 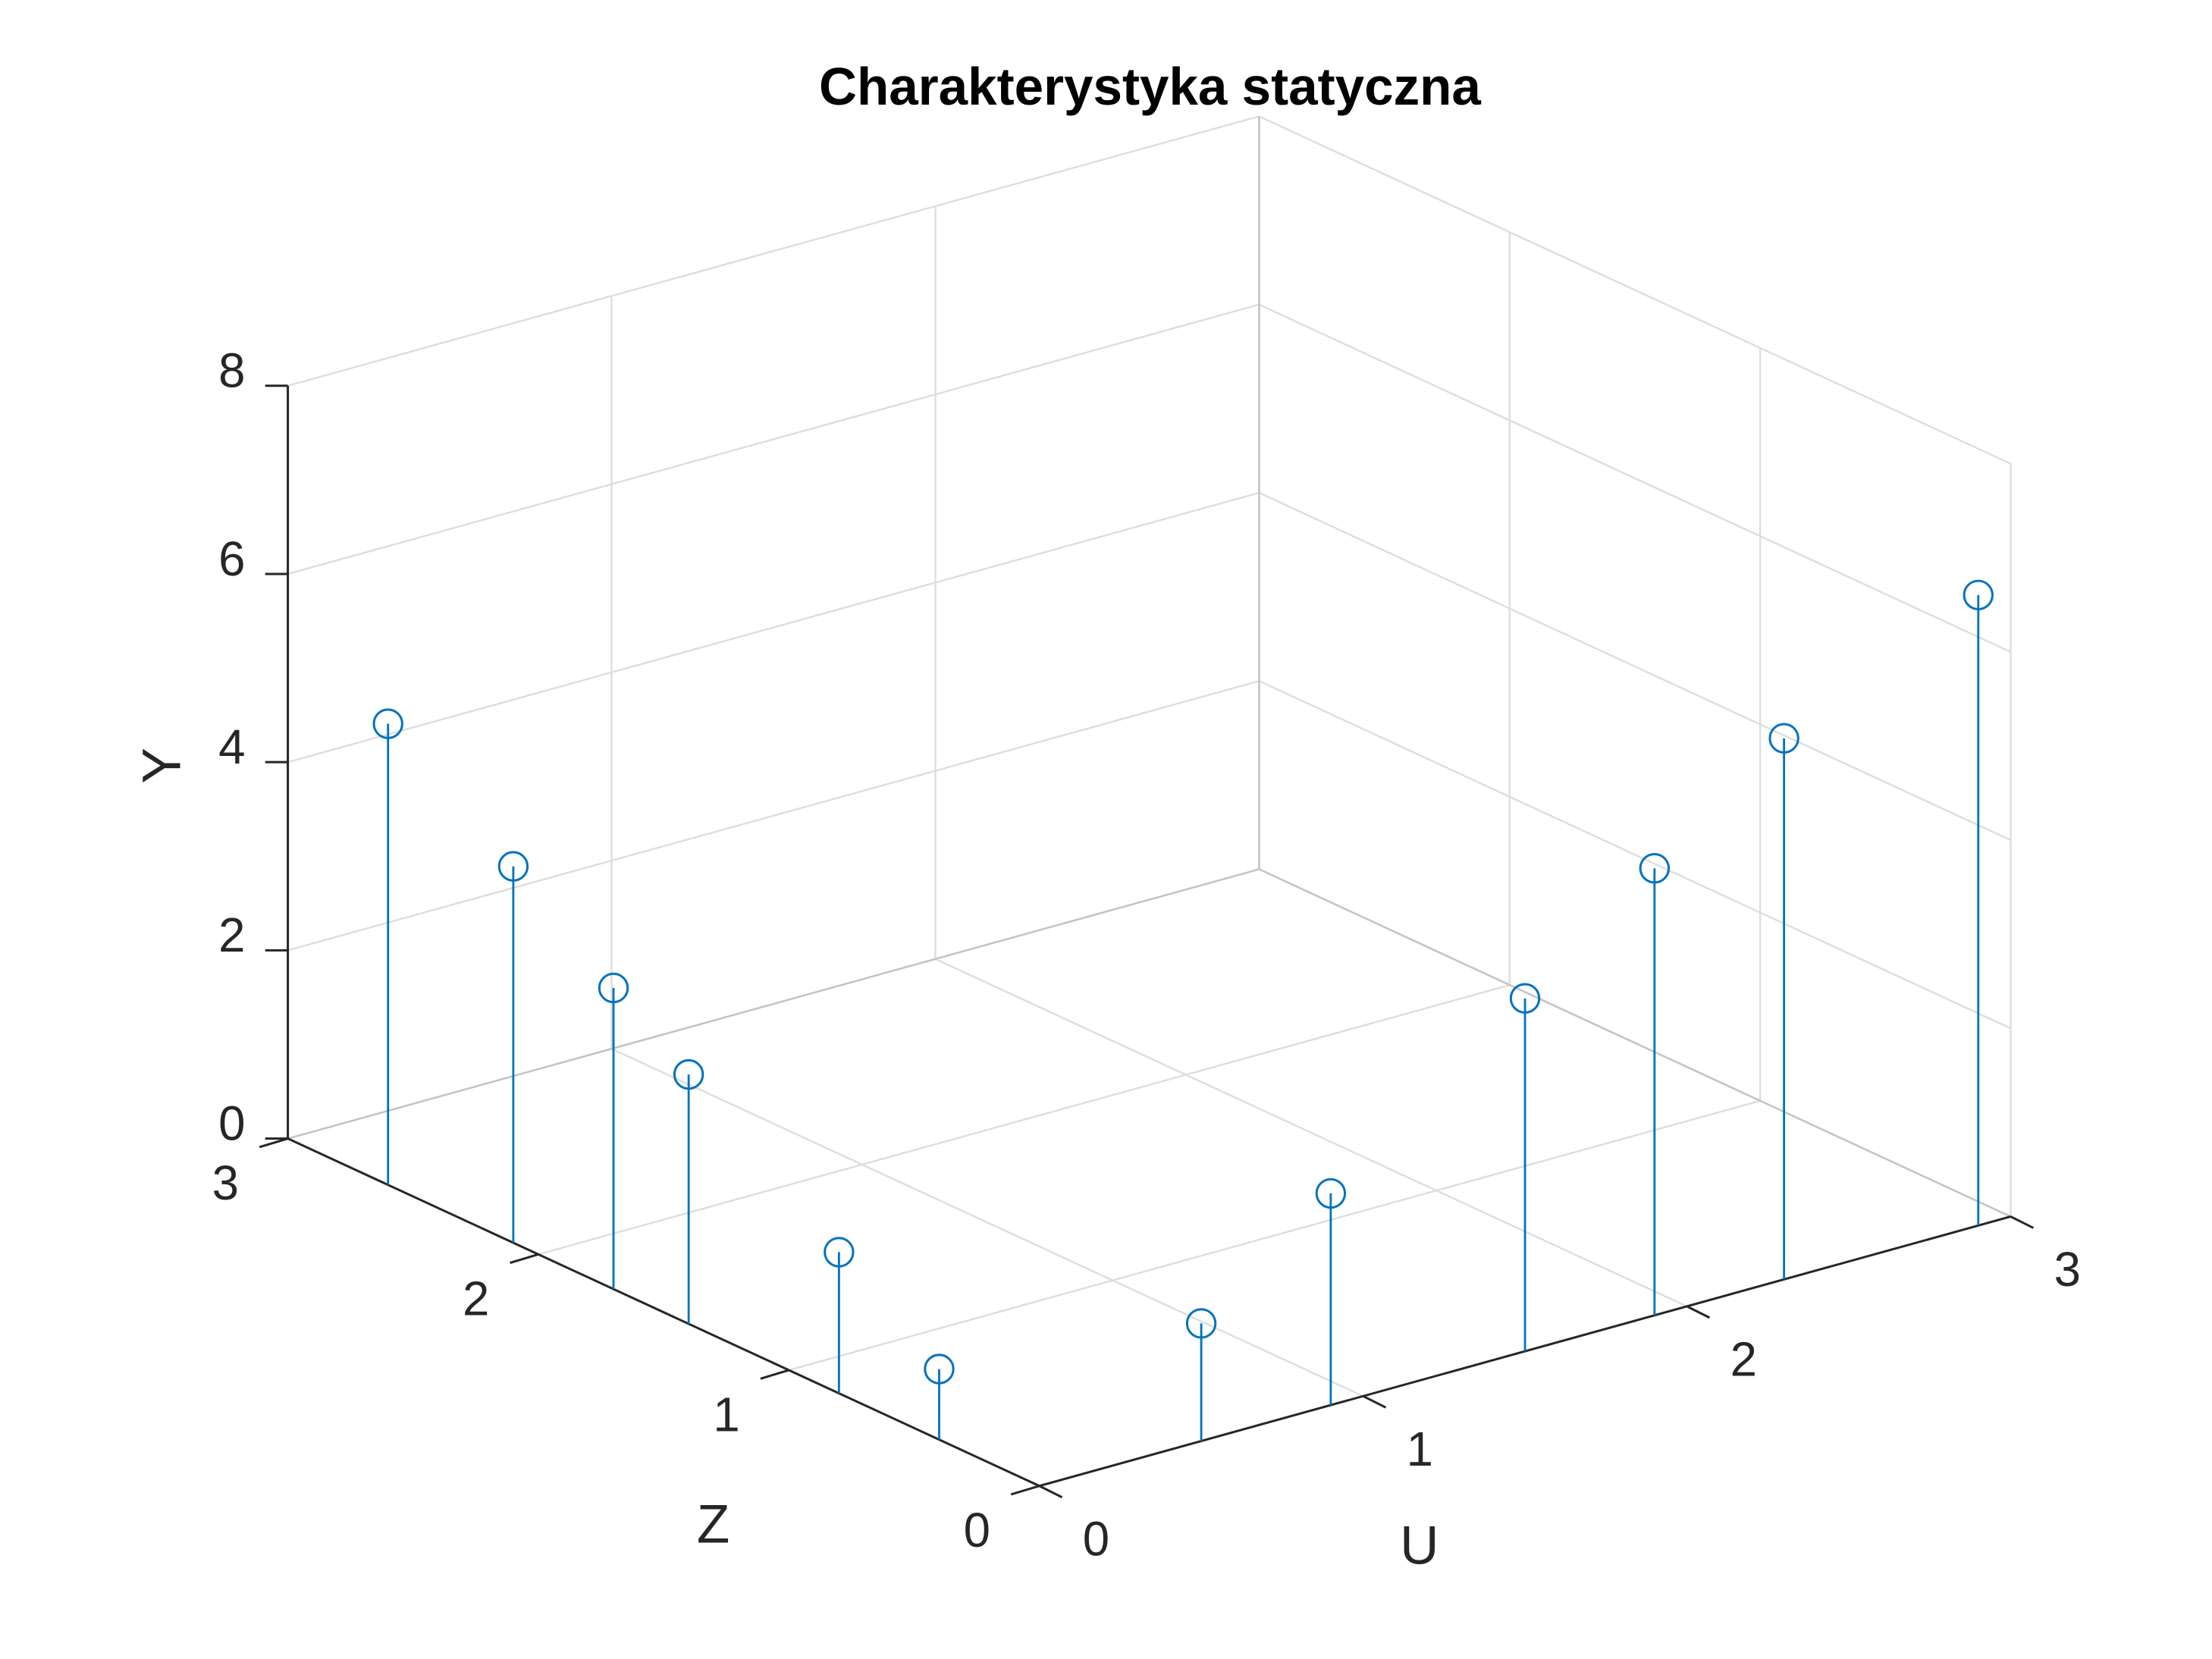 I want to click on y-tick-label: 3, so click(x=225, y=1183).